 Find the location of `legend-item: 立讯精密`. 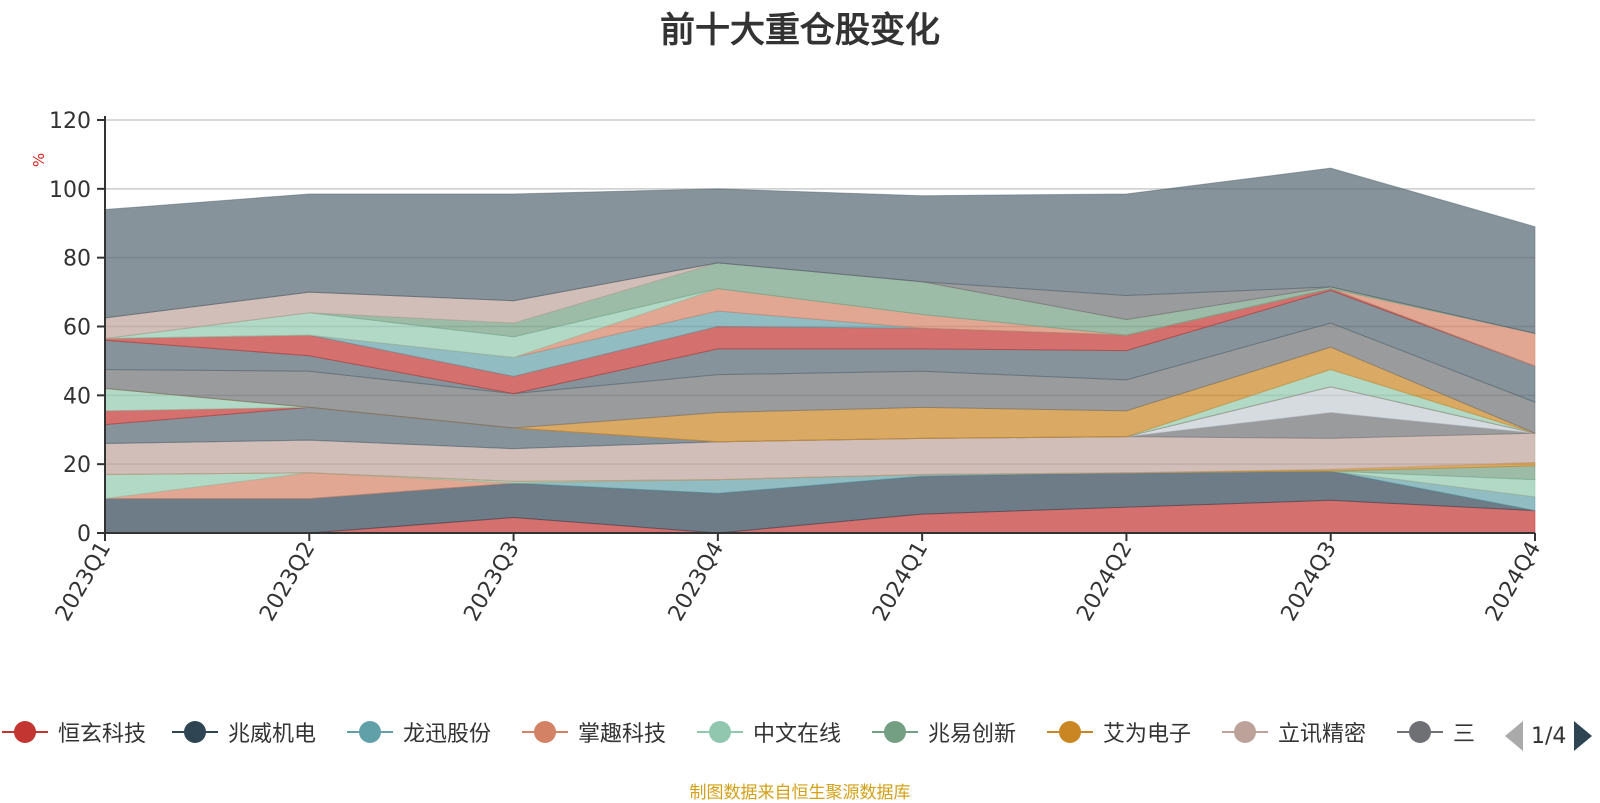

legend-item: 立讯精密 is located at coordinates (1293, 732).